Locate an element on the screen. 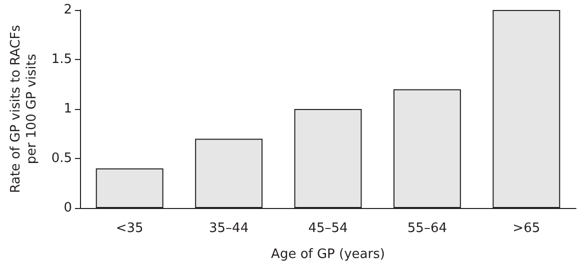  y-tick-label: 1.5 is located at coordinates (61, 59).